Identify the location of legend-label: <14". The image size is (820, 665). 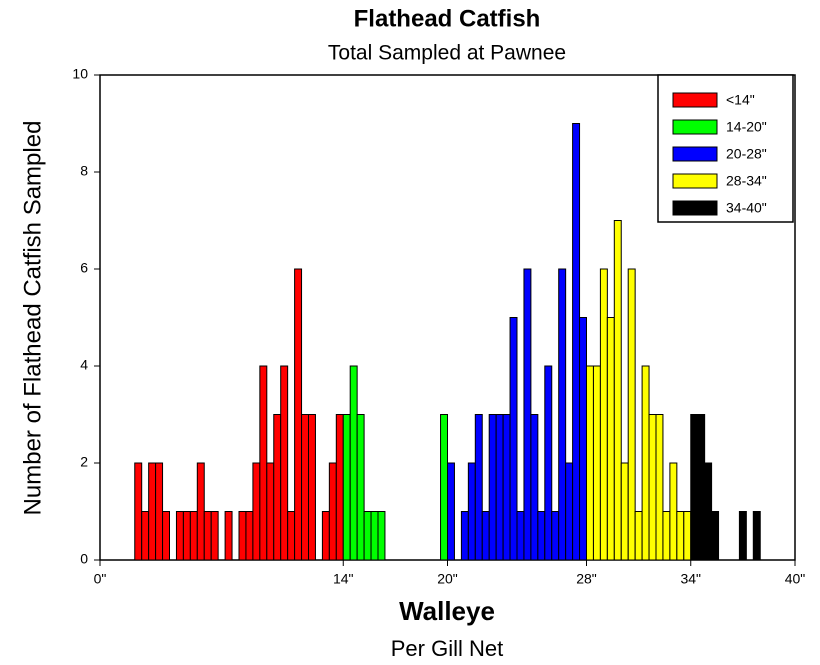
(740, 100).